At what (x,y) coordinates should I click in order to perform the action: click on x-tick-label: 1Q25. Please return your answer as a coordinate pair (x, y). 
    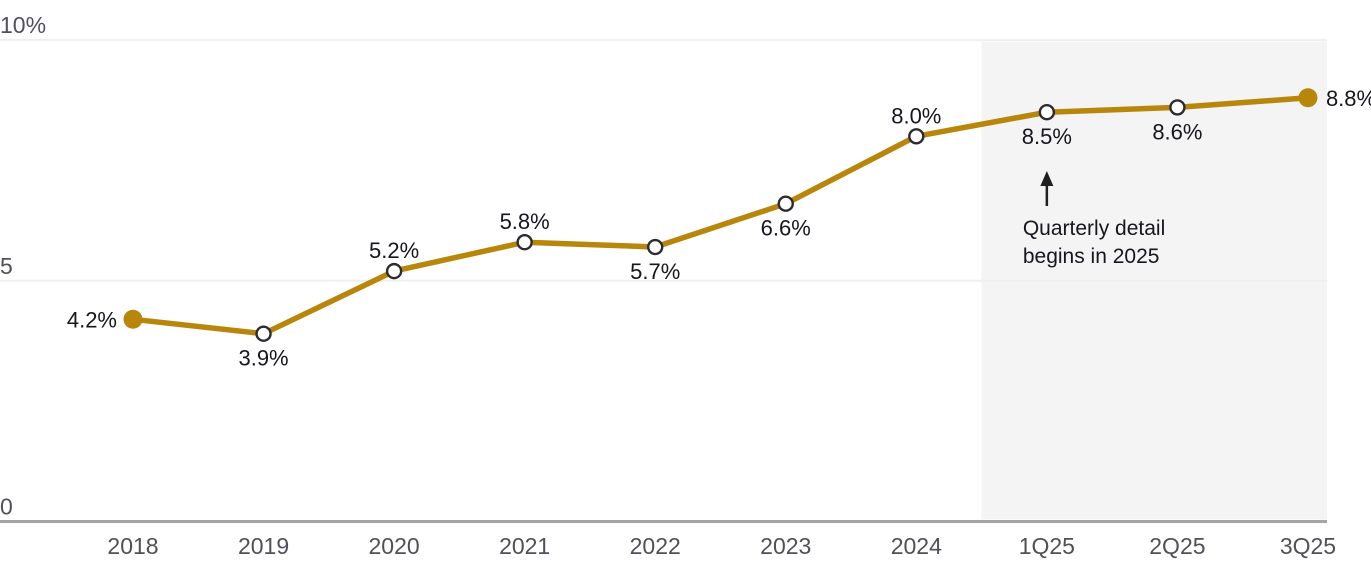
    Looking at the image, I should click on (1047, 546).